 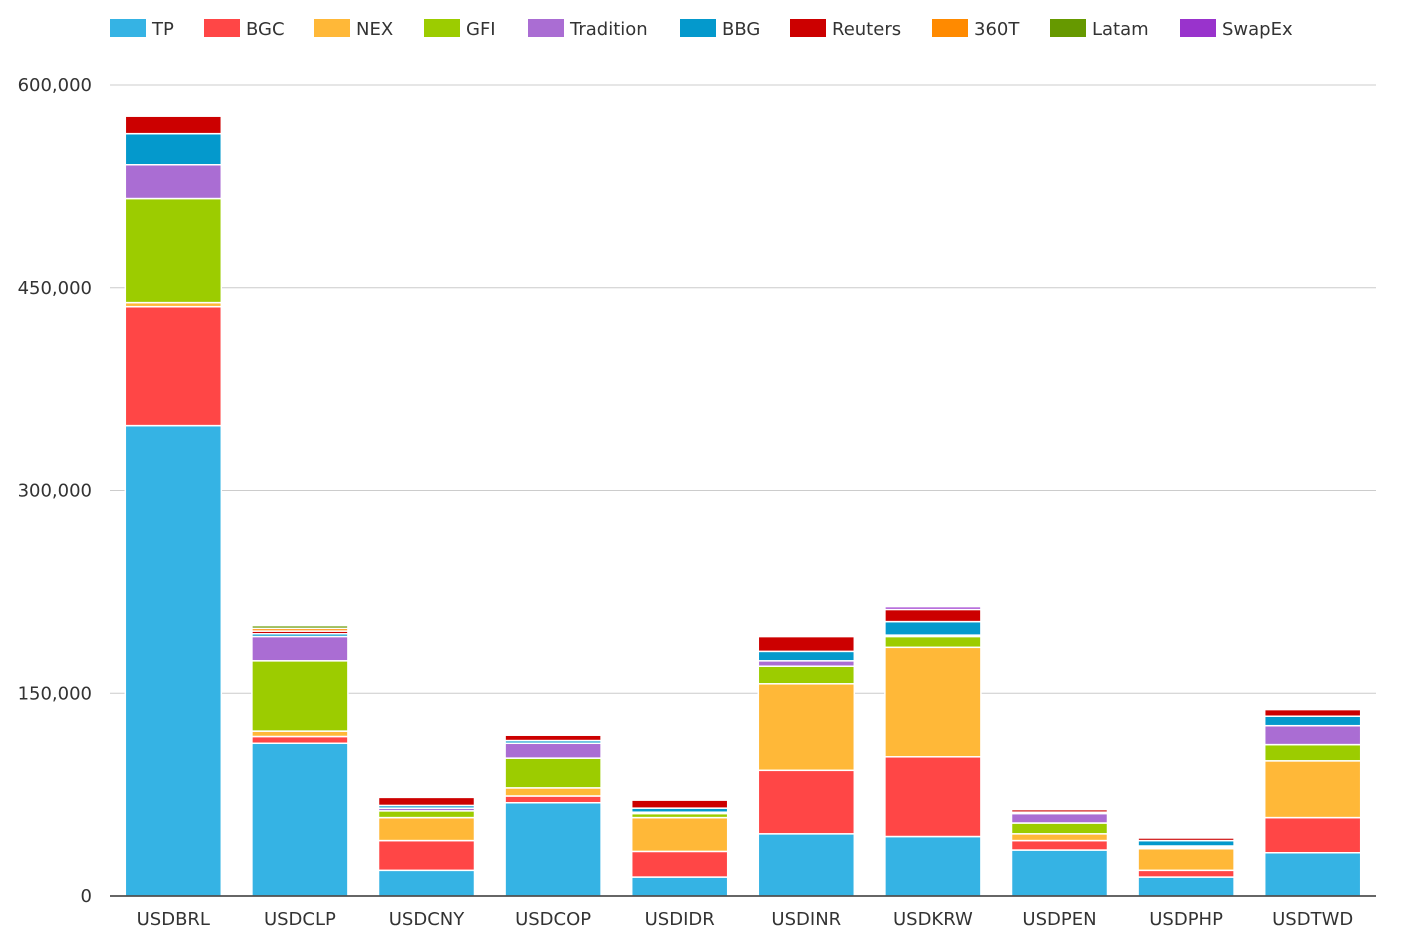 I want to click on legend-swatch-gfi, so click(x=442, y=28).